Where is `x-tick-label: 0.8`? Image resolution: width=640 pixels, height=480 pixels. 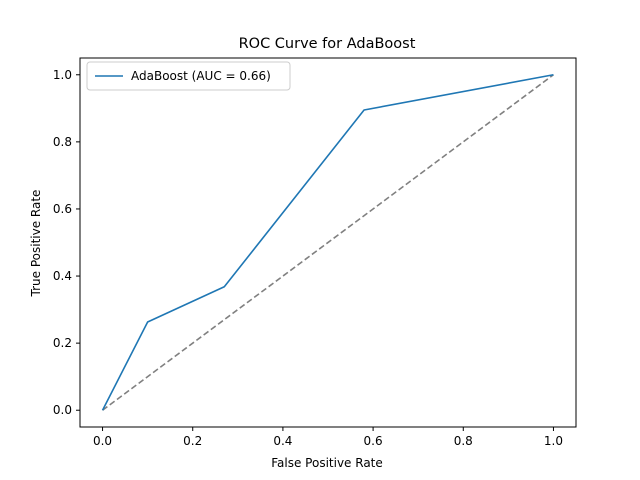
x-tick-label: 0.8 is located at coordinates (463, 441).